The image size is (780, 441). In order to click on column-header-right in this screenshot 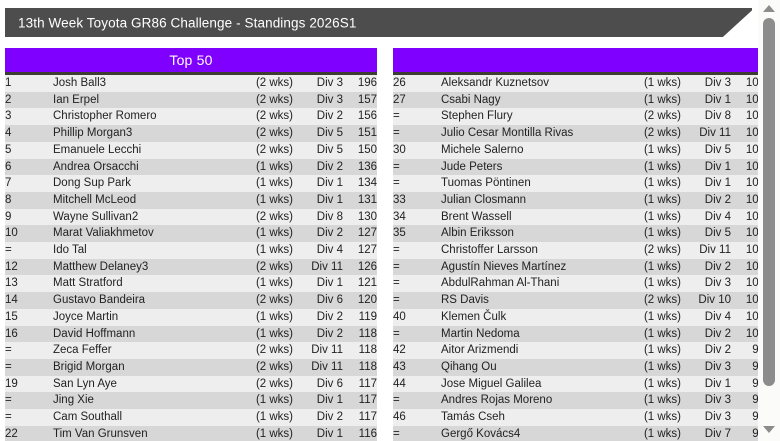, I will do `click(579, 60)`.